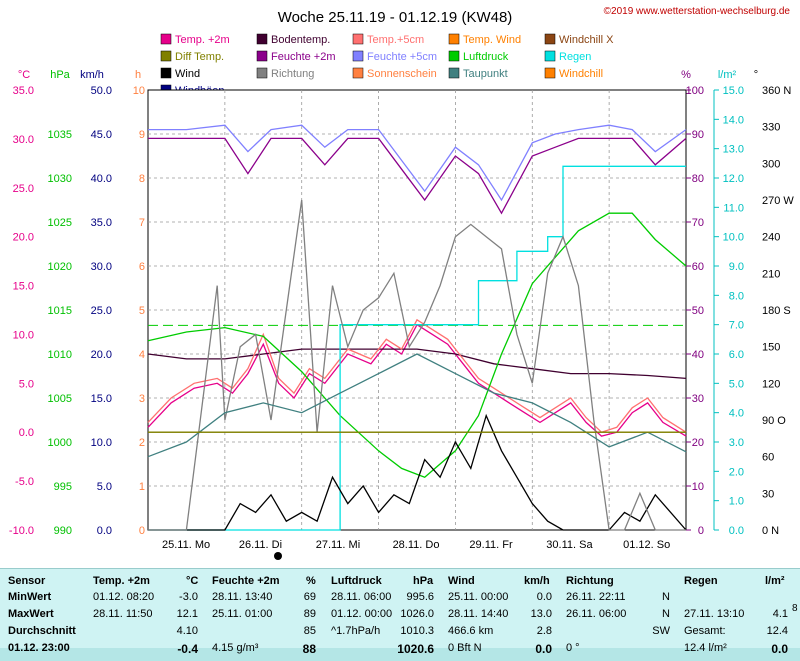  Describe the element at coordinates (101, 223) in the screenshot. I see `axis-tick-wind: 35.0` at that location.